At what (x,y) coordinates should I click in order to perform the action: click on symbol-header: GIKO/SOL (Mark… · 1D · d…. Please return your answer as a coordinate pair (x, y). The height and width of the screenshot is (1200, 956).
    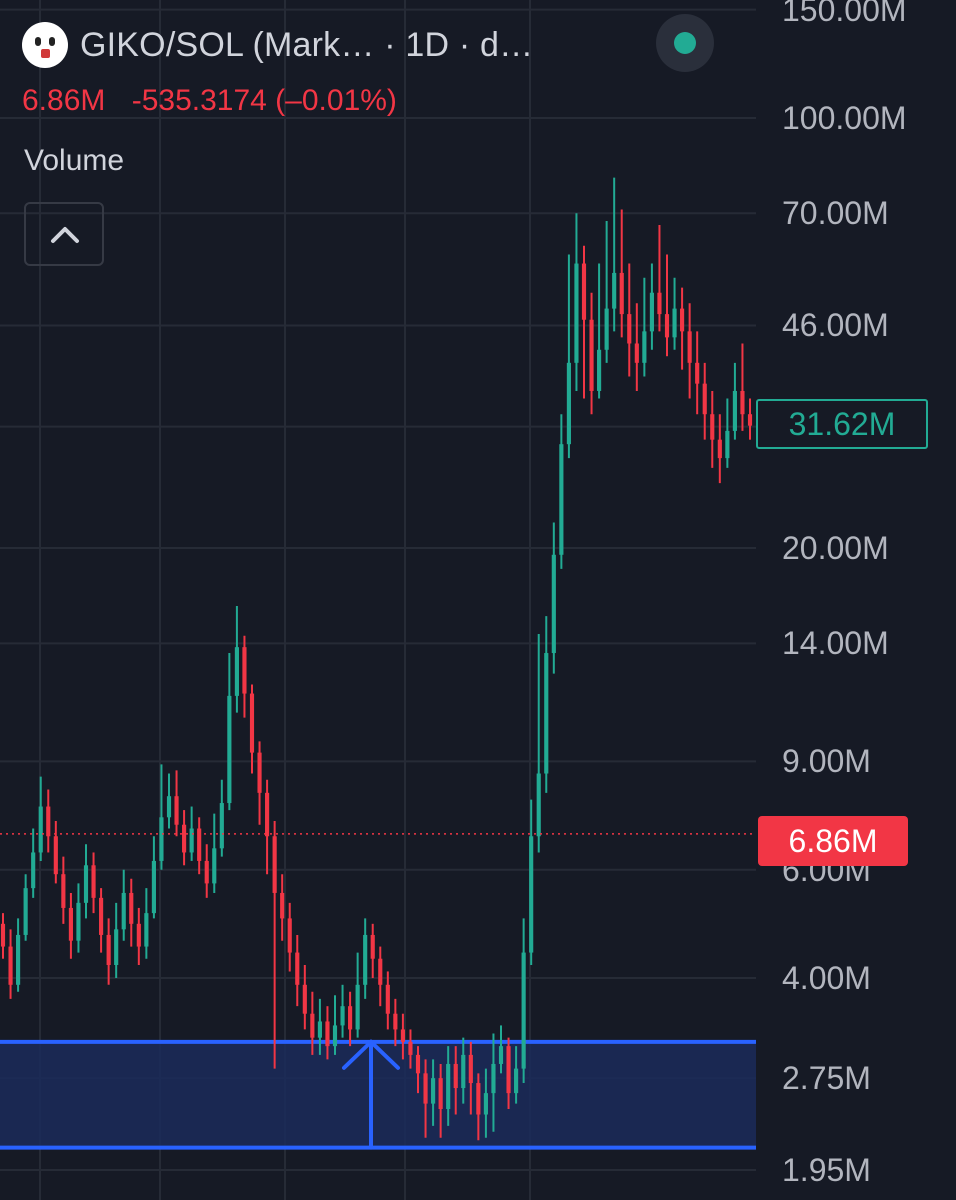
    Looking at the image, I should click on (277, 45).